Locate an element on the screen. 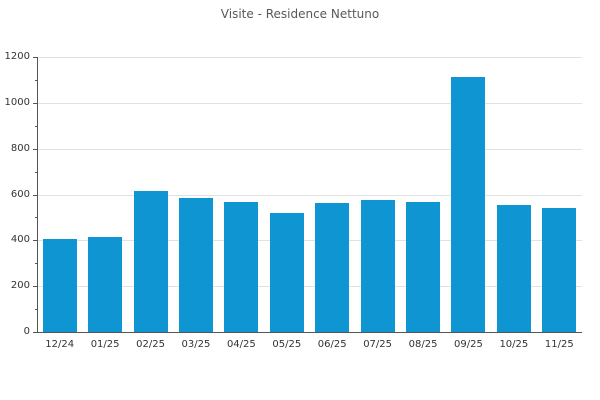  bar-11/25 is located at coordinates (559, 270).